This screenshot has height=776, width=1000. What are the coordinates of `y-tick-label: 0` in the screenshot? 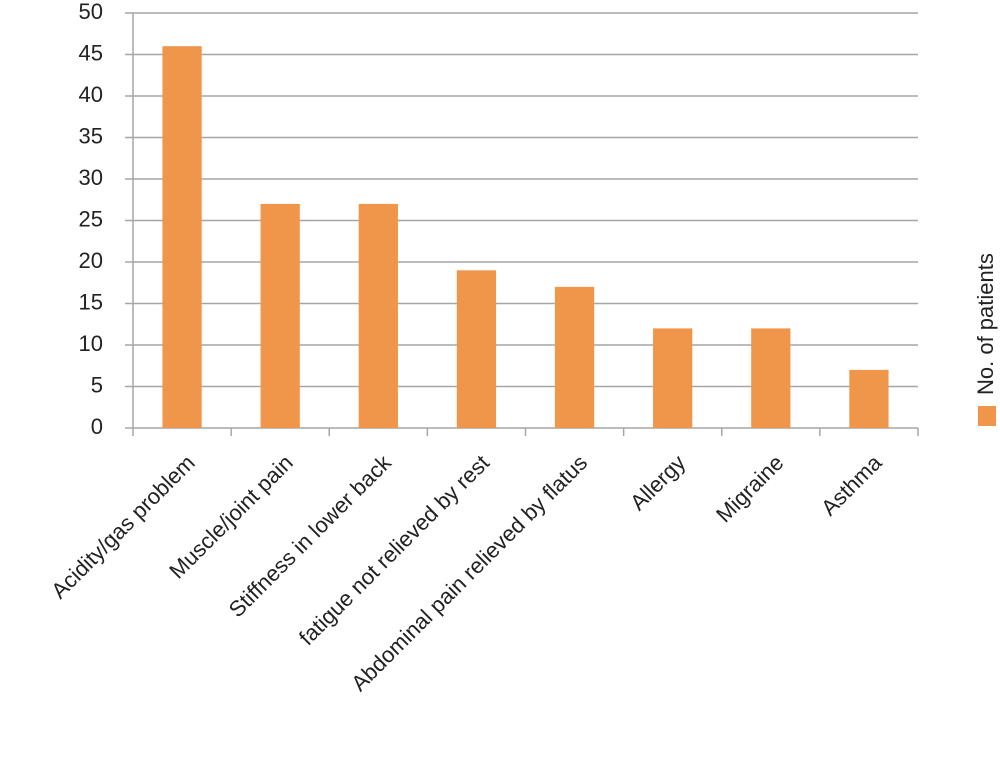 It's located at (97, 426).